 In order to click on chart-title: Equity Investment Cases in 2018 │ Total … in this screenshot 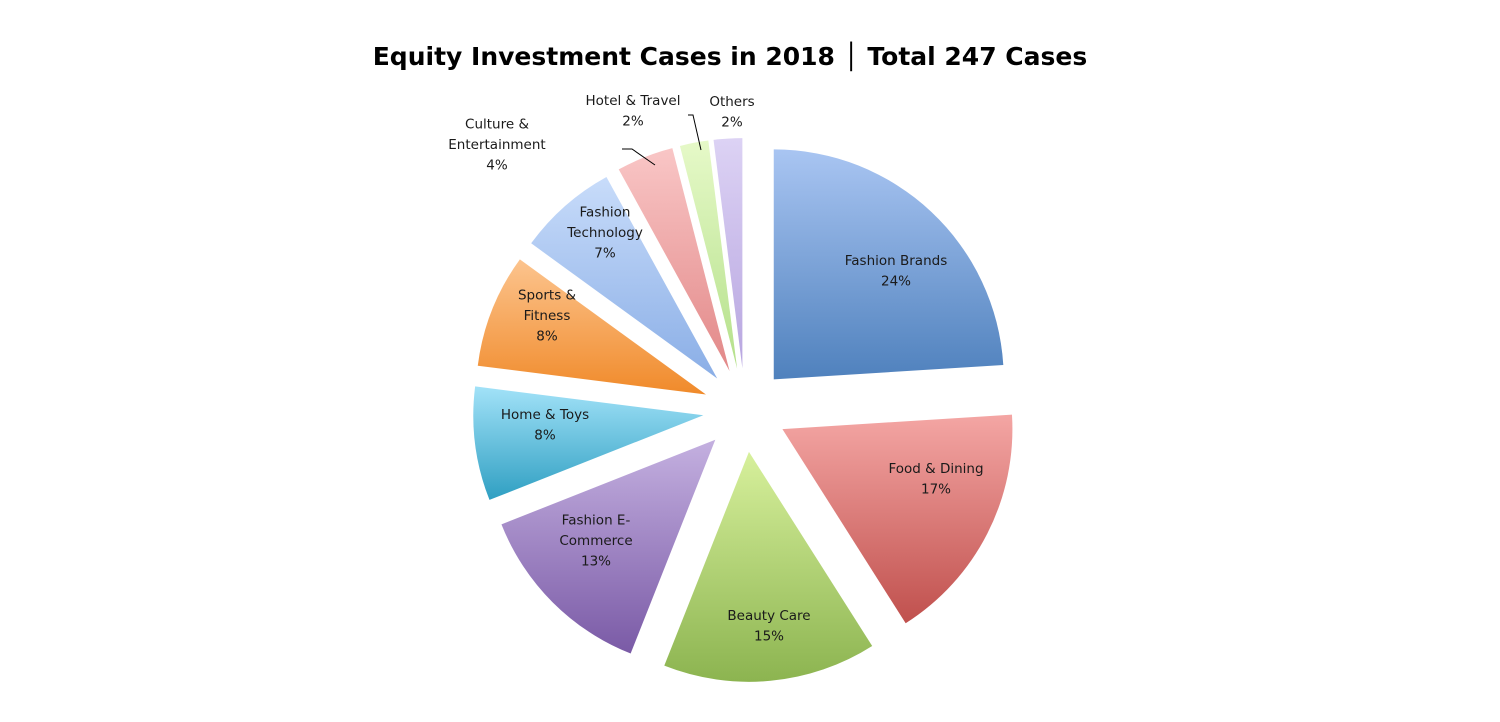, I will do `click(730, 56)`.